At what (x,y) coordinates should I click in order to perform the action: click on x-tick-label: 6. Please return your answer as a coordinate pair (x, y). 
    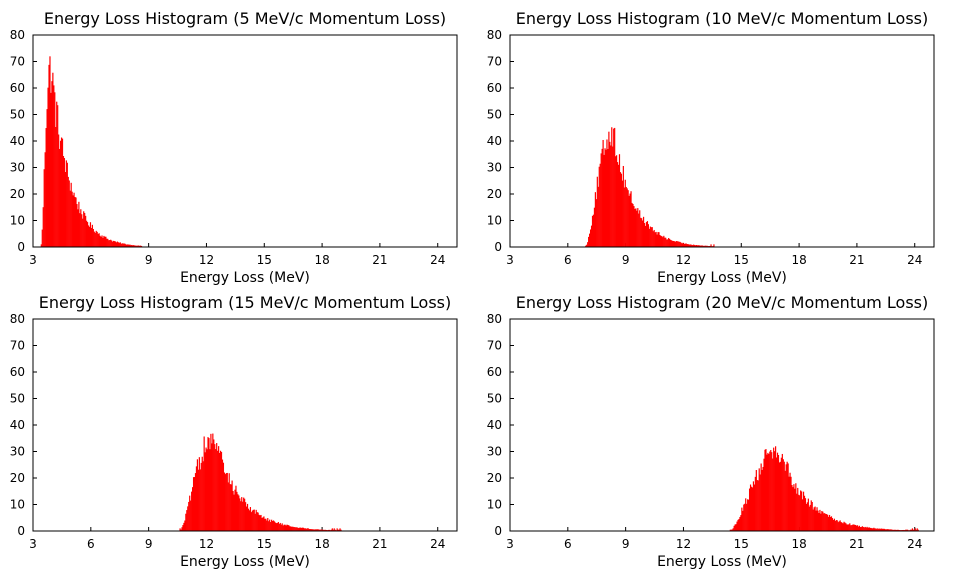
    Looking at the image, I should click on (568, 544).